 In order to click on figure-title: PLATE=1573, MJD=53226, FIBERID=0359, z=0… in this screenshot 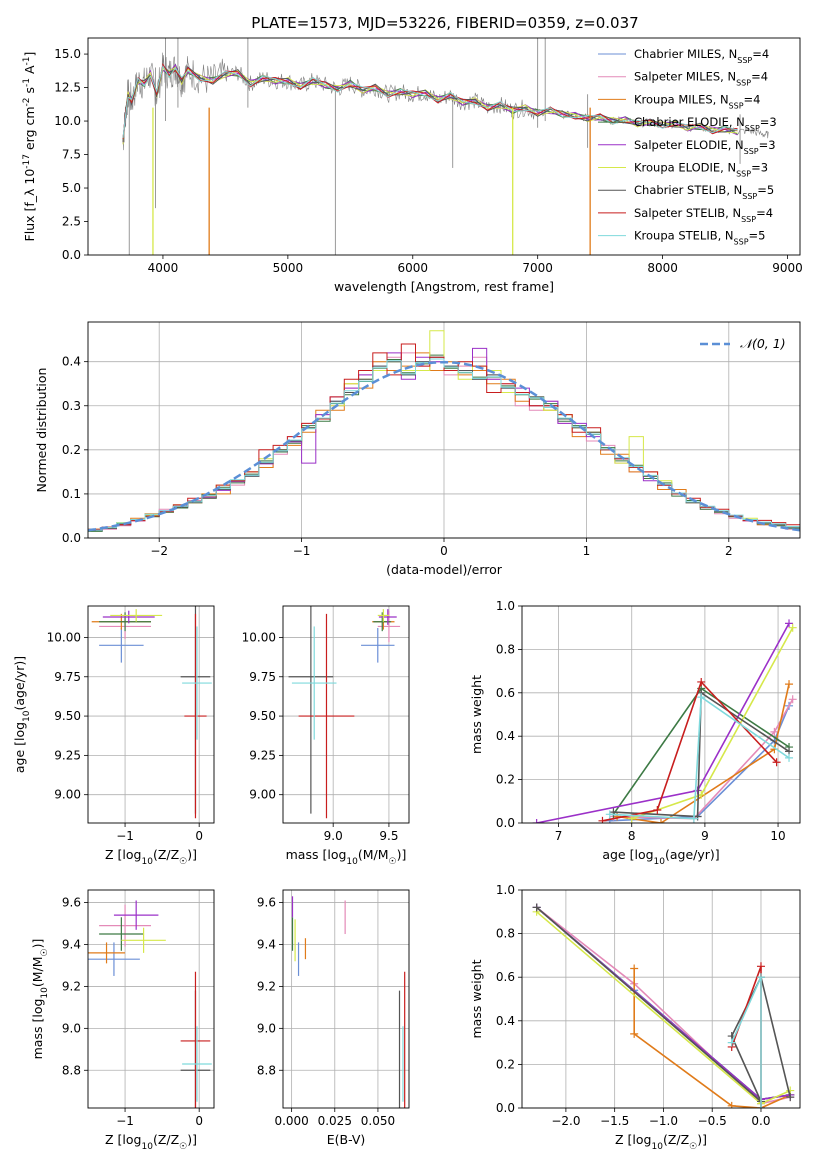, I will do `click(444, 23)`.